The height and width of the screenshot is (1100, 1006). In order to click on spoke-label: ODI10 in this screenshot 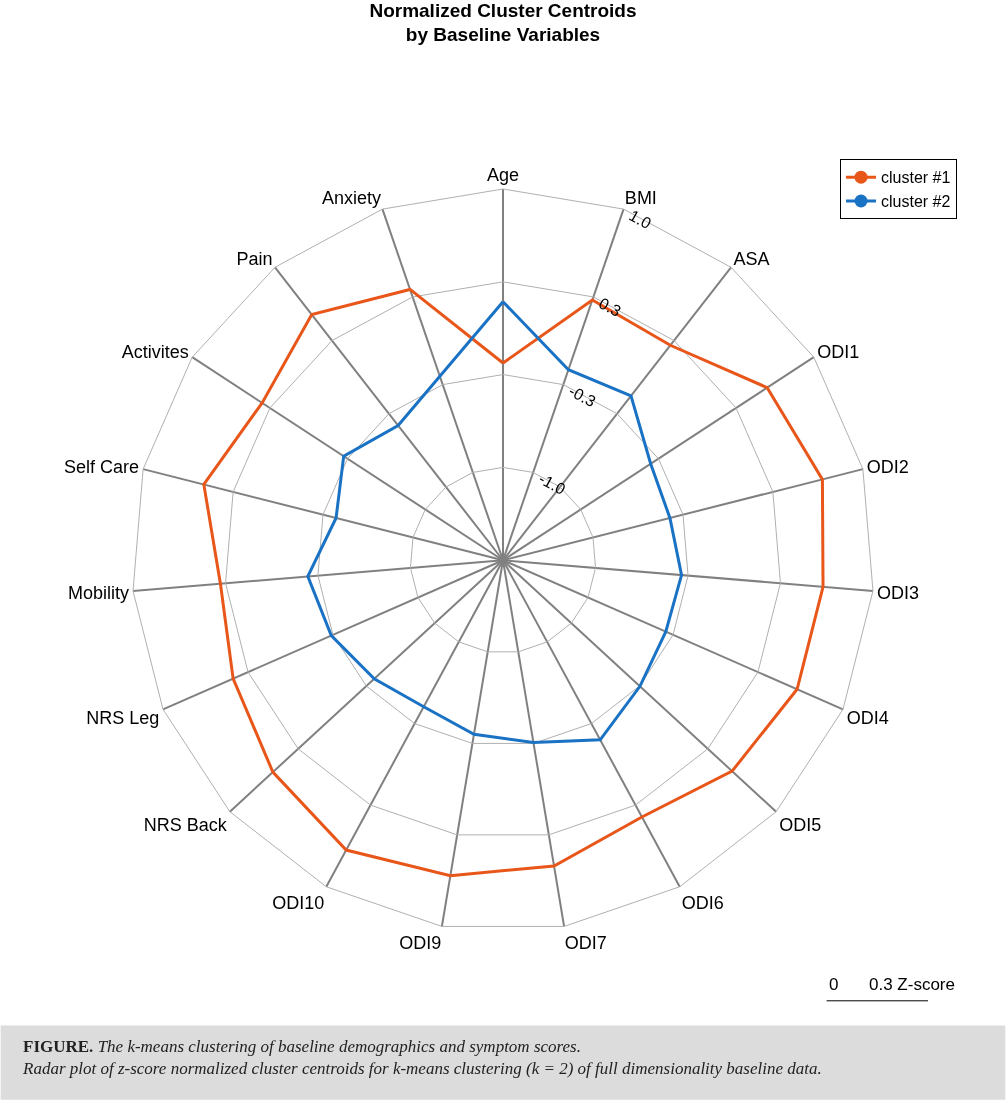, I will do `click(298, 903)`.